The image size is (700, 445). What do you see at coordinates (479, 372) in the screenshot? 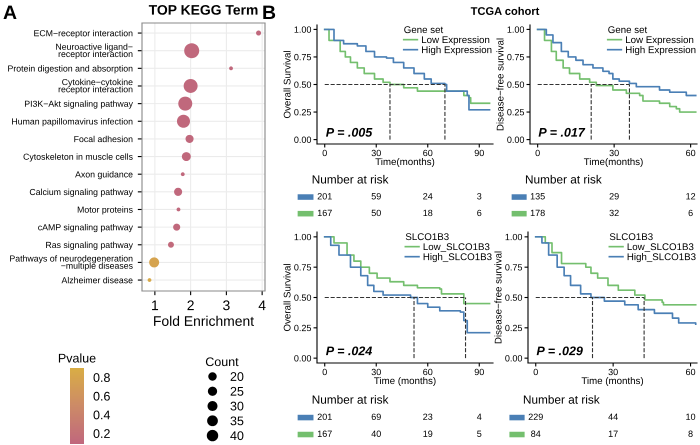
I see `x-tick-label: 90` at bounding box center [479, 372].